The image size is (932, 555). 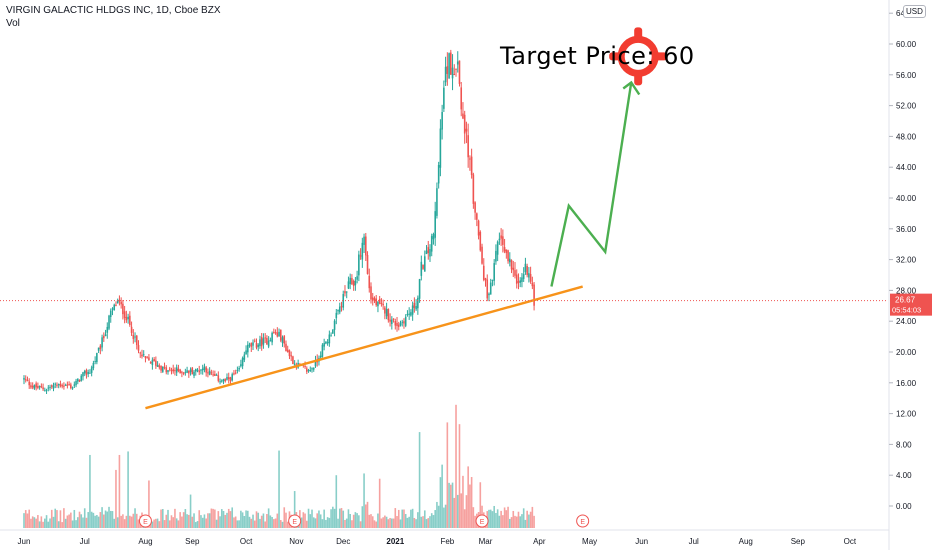 I want to click on symbol-title: VIRGIN GALACTIC HLDGS INC, 1D, Cboe BZX, so click(x=113, y=10).